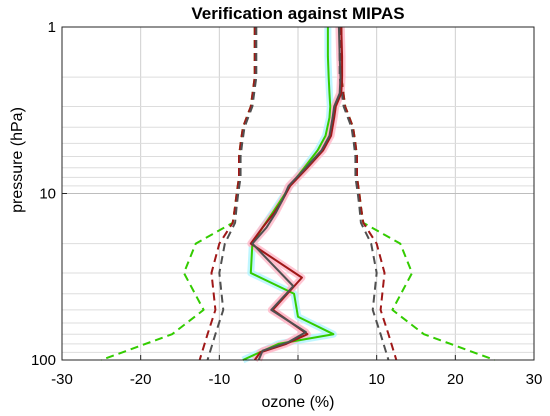 The height and width of the screenshot is (416, 550). Describe the element at coordinates (62, 379) in the screenshot. I see `x-tick-label: -30` at that location.